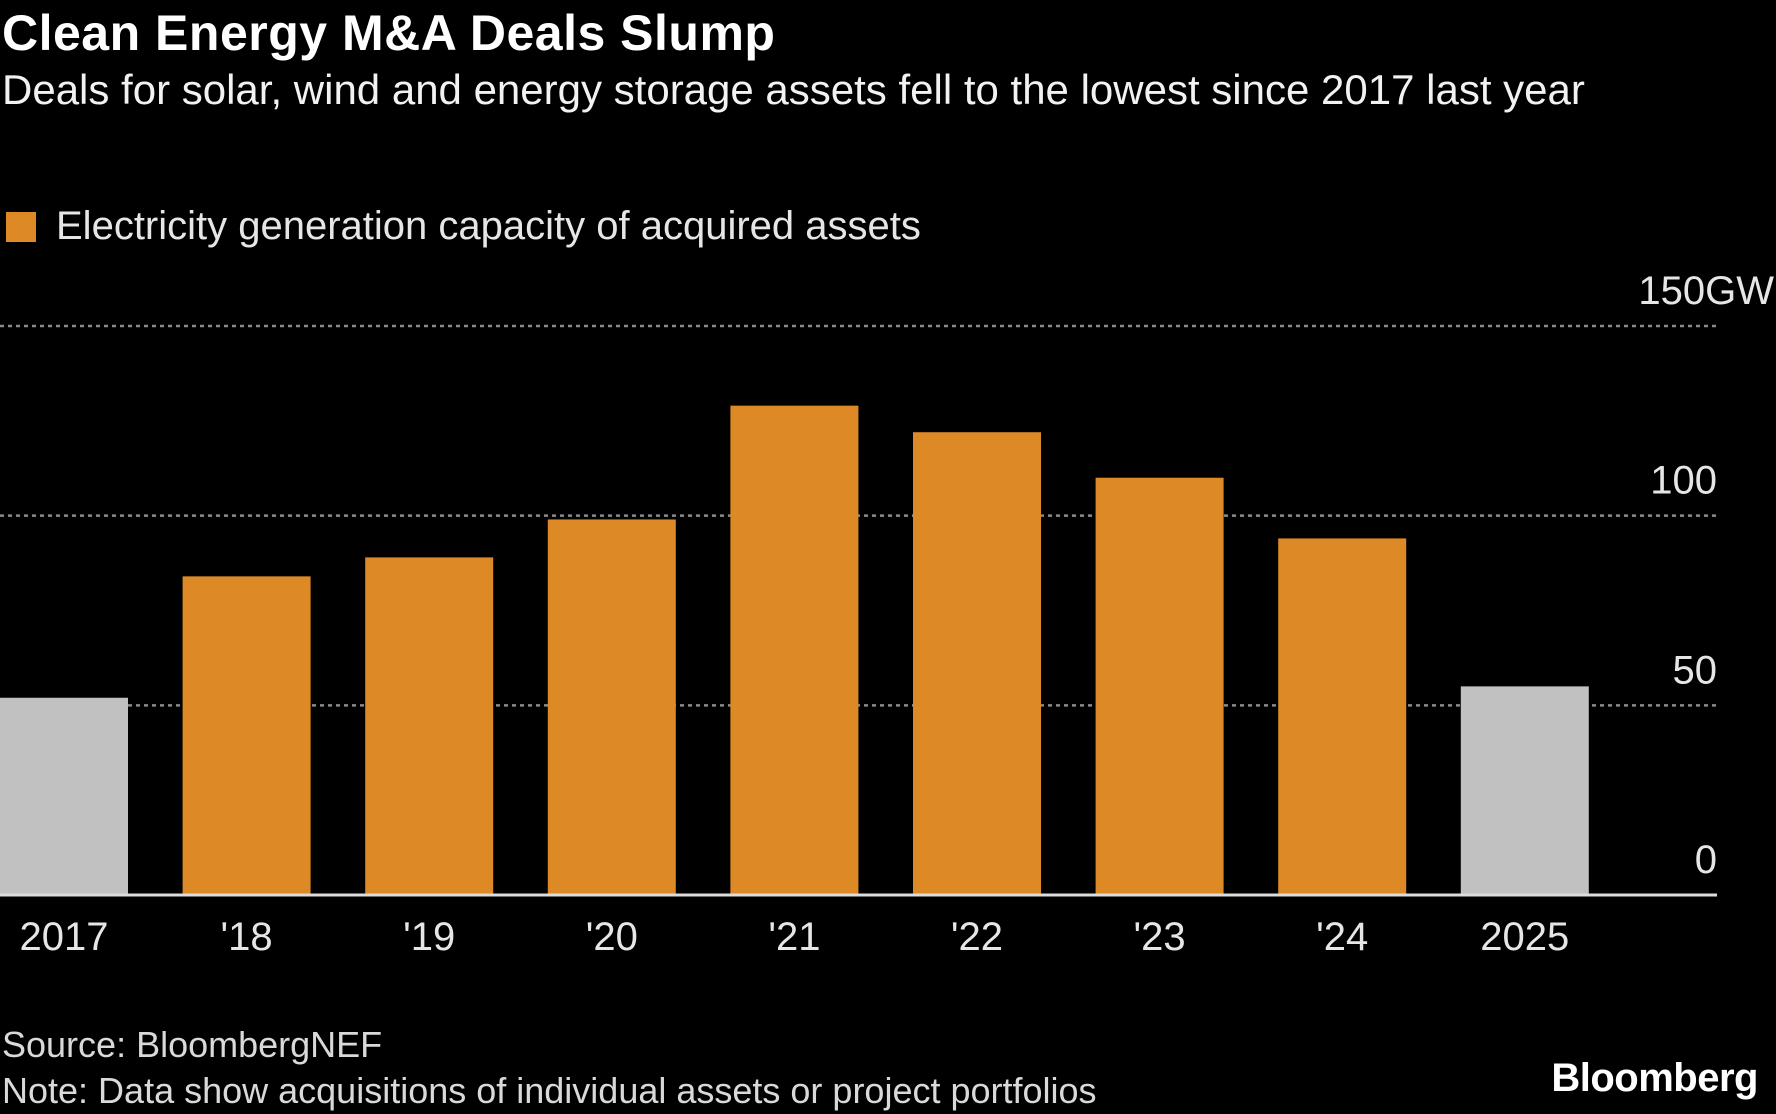  Describe the element at coordinates (1706, 291) in the screenshot. I see `y-tick-label: 150GW` at that location.